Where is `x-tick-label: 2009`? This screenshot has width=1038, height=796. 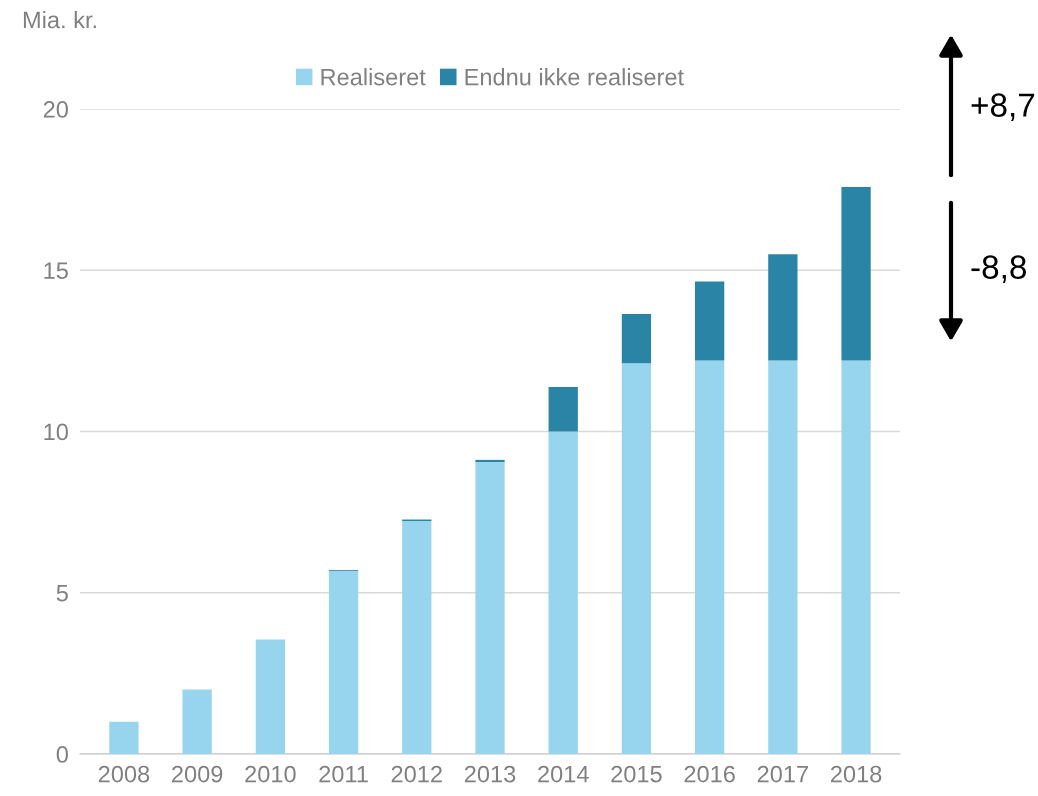 x-tick-label: 2009 is located at coordinates (197, 774).